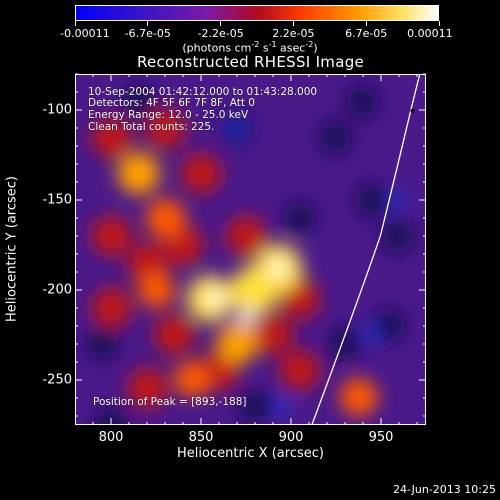 The height and width of the screenshot is (500, 500). Describe the element at coordinates (250, 453) in the screenshot. I see `x-axis-label: Heliocentric X (arcsec)` at that location.